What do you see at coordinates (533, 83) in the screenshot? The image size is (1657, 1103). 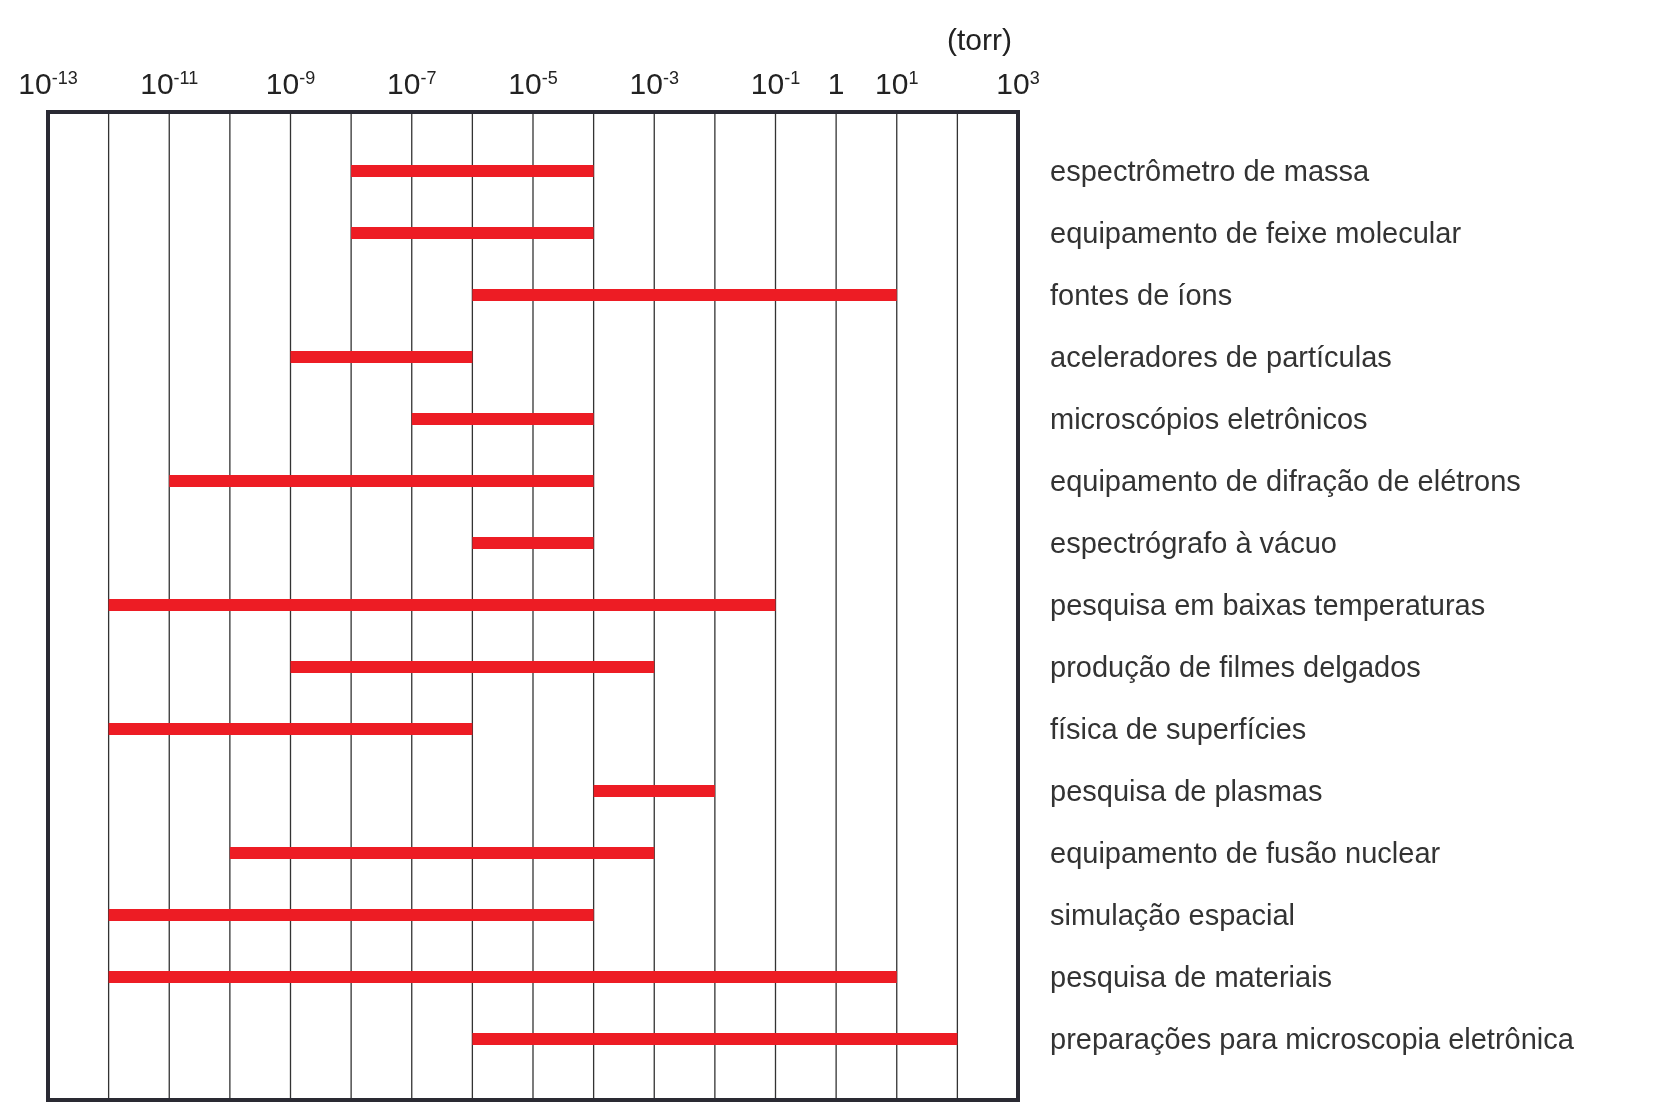 I see `x-tick-label: 10$^{-5}$` at bounding box center [533, 83].